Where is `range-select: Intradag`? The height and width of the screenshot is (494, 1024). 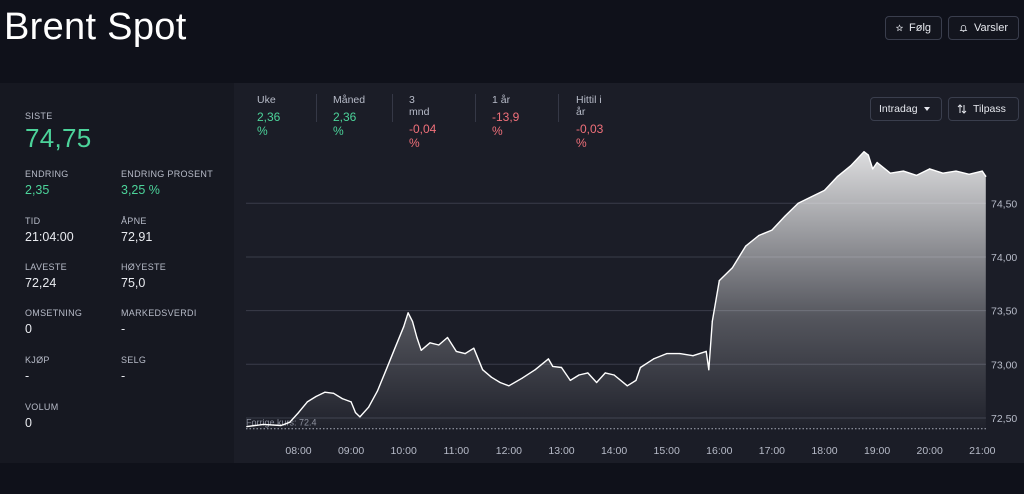 range-select: Intradag is located at coordinates (906, 109).